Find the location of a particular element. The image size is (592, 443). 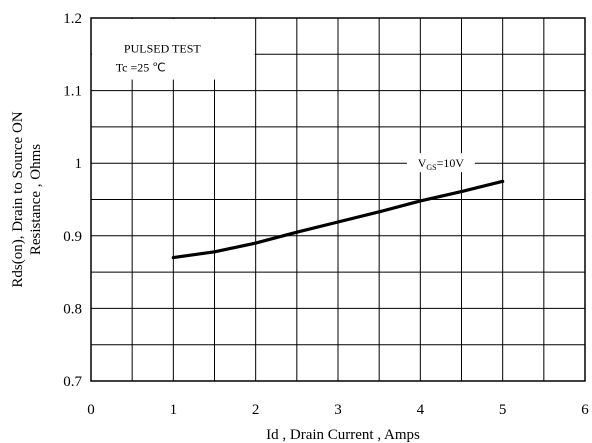

series-group: VGS=10V is located at coordinates (338, 206).